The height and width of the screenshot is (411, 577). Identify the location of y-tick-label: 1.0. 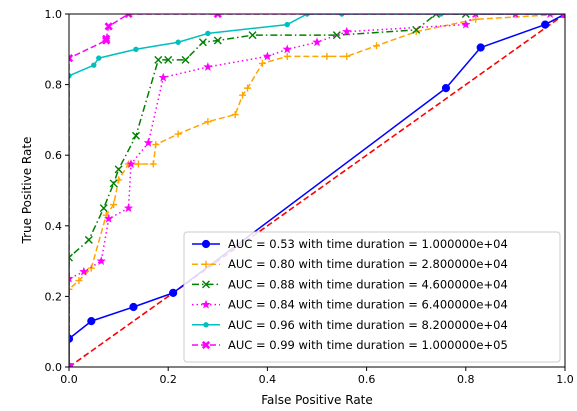
(54, 14).